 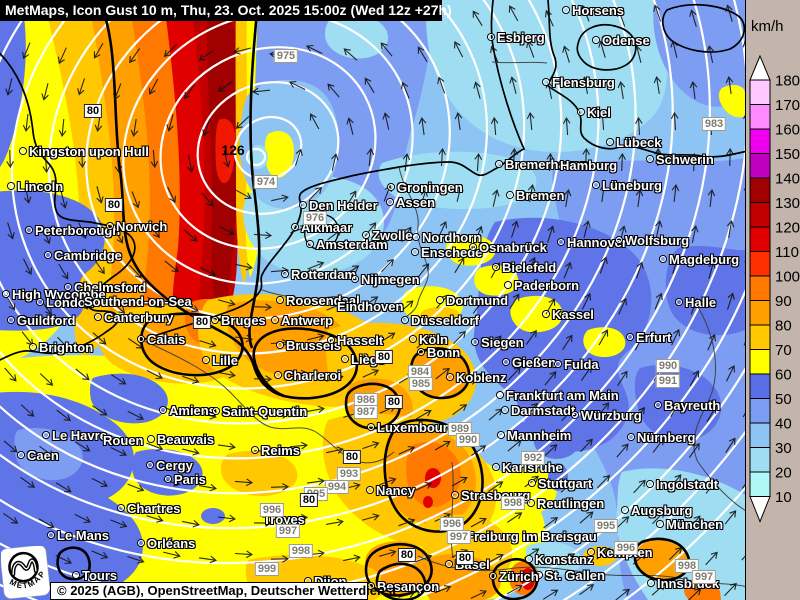 I want to click on city-label: Darmstadt, so click(x=538, y=410).